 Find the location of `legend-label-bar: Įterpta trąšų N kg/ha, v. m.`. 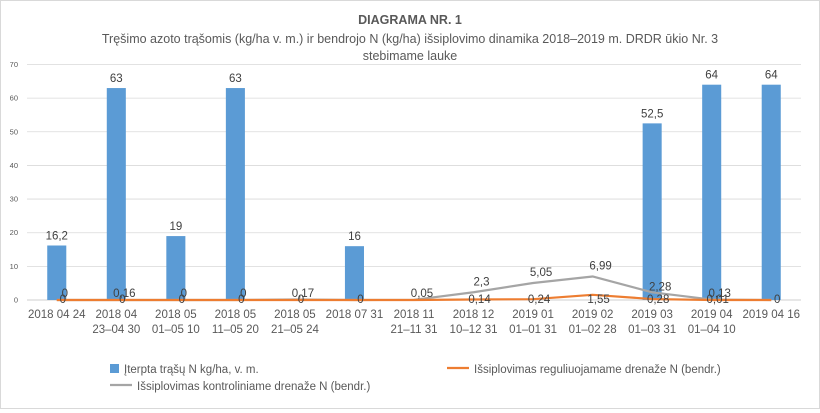

legend-label-bar: Įterpta trąšų N kg/ha, v. m. is located at coordinates (191, 370).